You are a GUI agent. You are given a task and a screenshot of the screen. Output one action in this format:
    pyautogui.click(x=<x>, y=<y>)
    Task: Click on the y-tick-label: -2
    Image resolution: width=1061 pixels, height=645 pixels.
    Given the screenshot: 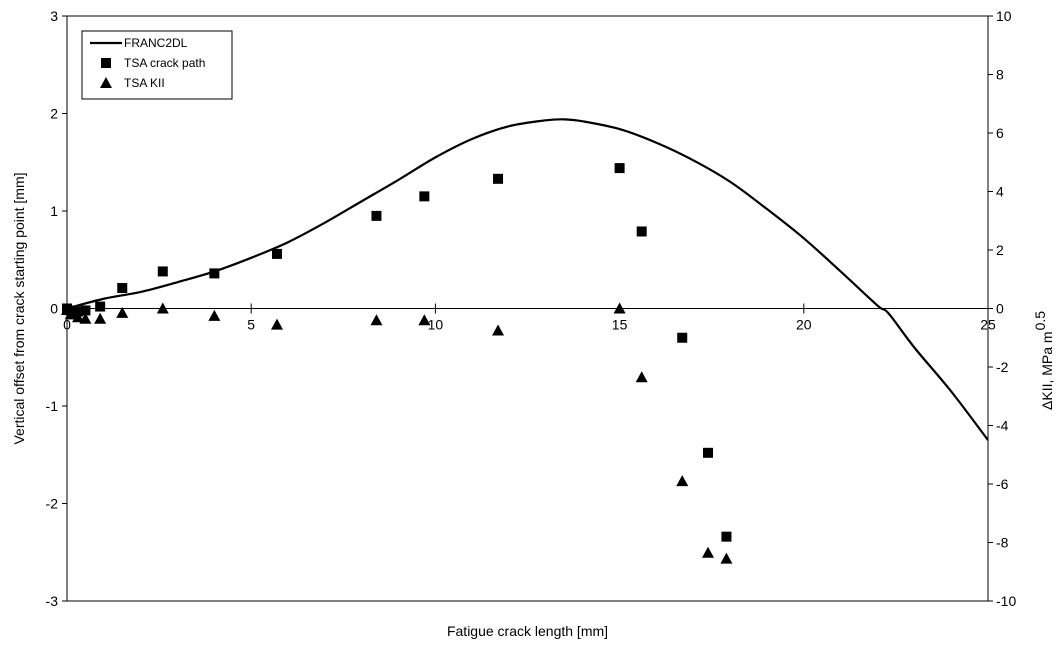 What is the action you would take?
    pyautogui.click(x=52, y=504)
    